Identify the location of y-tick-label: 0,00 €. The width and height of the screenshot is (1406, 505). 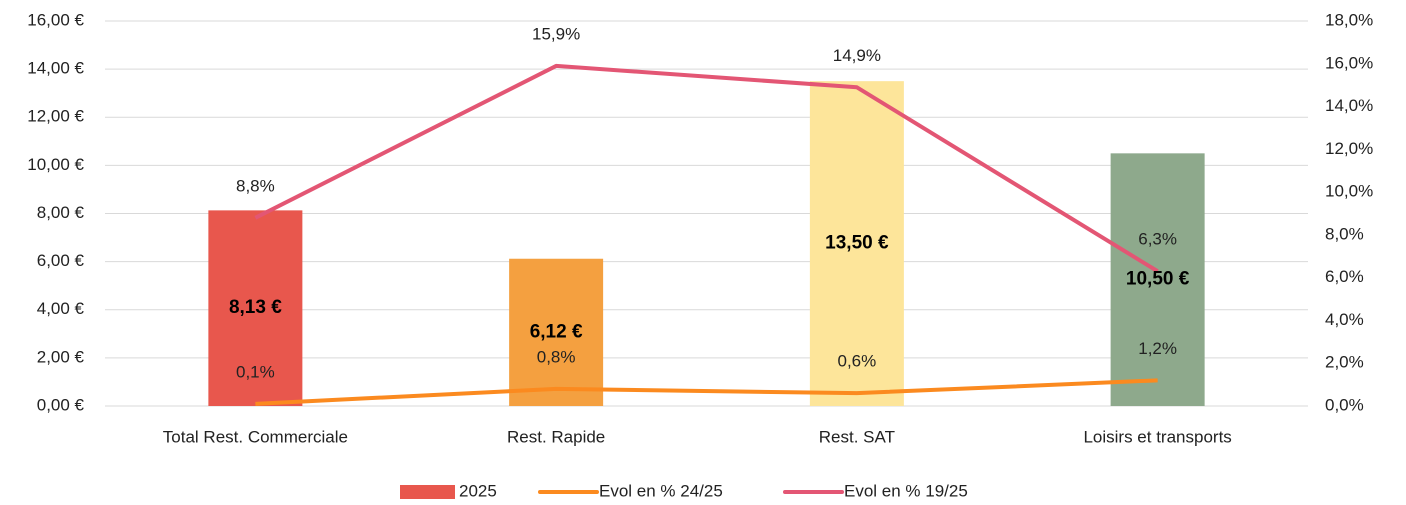
(61, 404).